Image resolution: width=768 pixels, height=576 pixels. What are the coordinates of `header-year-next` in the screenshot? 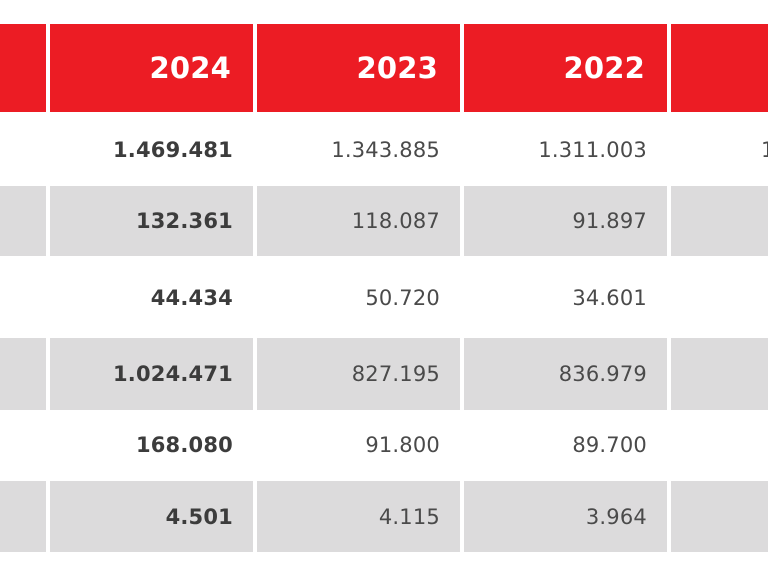 It's located at (719, 68).